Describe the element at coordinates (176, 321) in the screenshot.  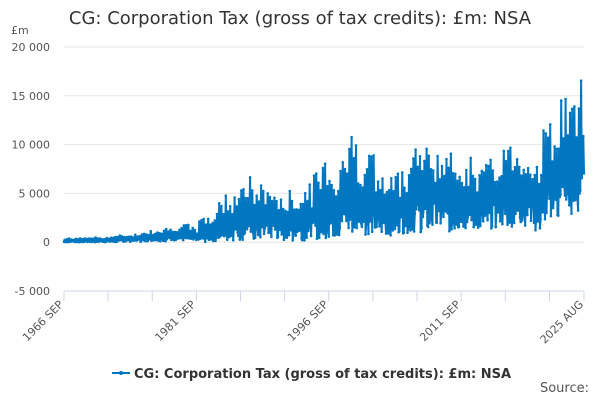
I see `x-tick-label: 1981 SEP` at that location.